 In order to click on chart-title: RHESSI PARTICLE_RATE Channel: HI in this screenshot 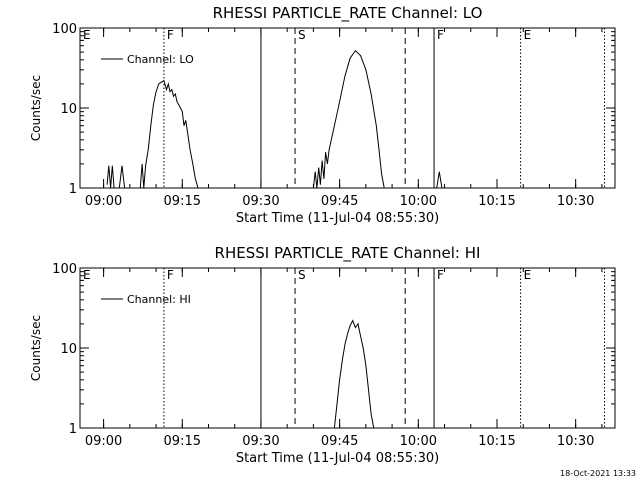, I will do `click(348, 253)`.